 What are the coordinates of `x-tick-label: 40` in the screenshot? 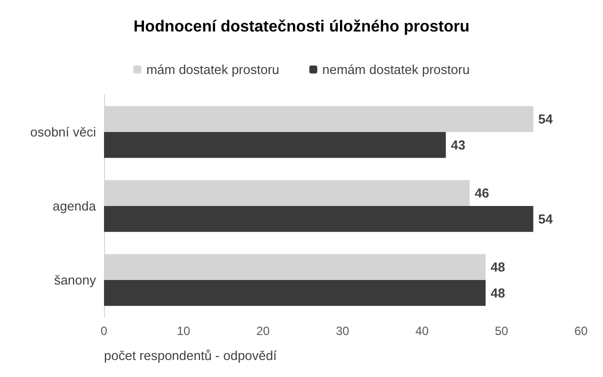 It's located at (422, 331).